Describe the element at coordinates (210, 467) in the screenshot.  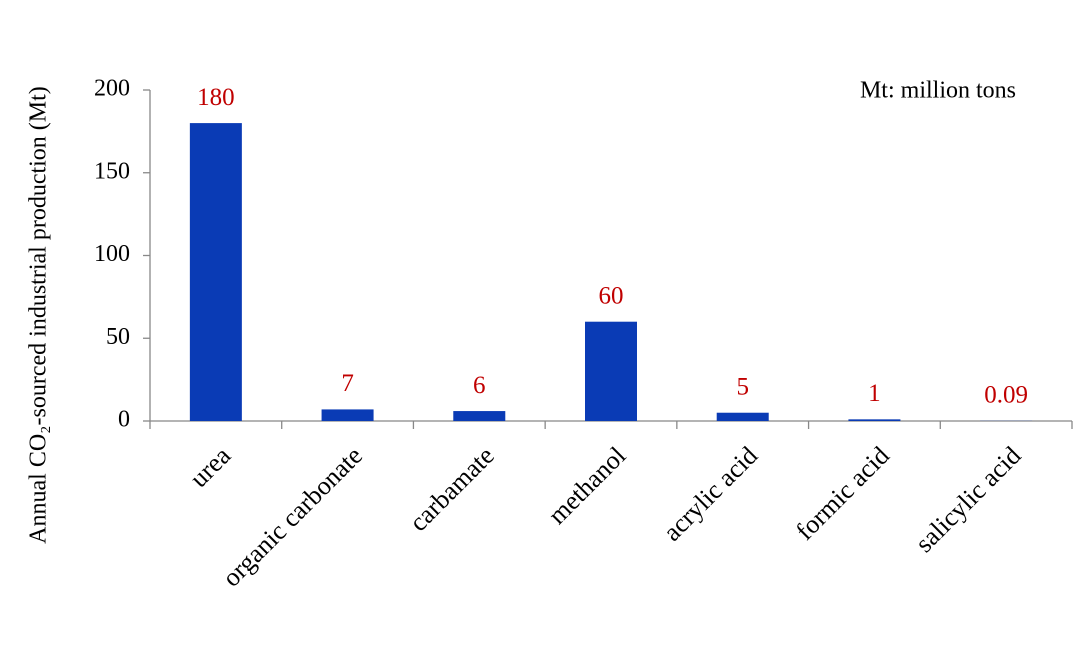
I see `x-tick-label: urea` at that location.